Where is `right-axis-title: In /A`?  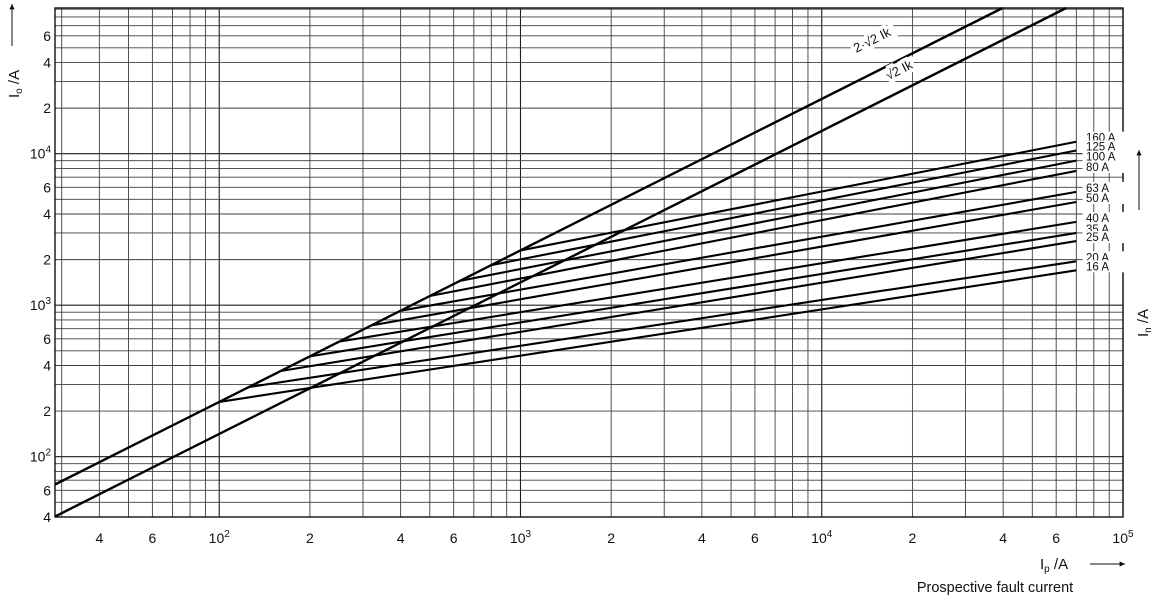 right-axis-title: In /A is located at coordinates (1144, 323).